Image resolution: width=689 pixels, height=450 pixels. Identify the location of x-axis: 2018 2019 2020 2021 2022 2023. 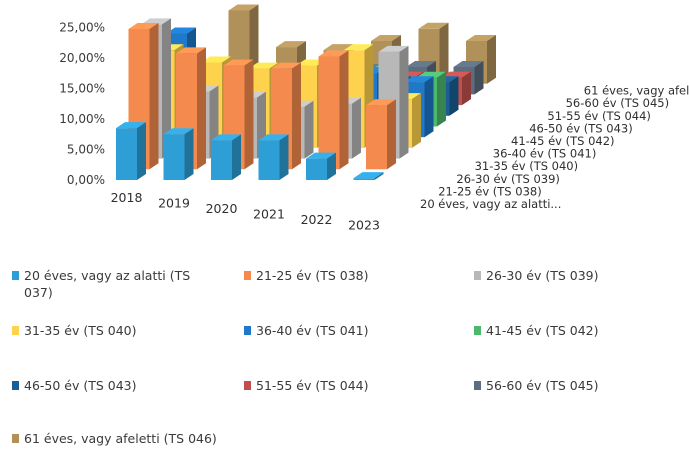
(245, 211).